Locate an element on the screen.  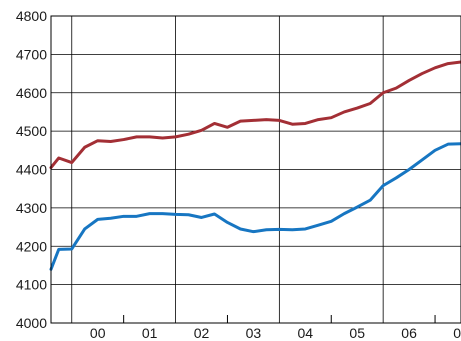
y-tick-label: 4300 is located at coordinates (31, 208).